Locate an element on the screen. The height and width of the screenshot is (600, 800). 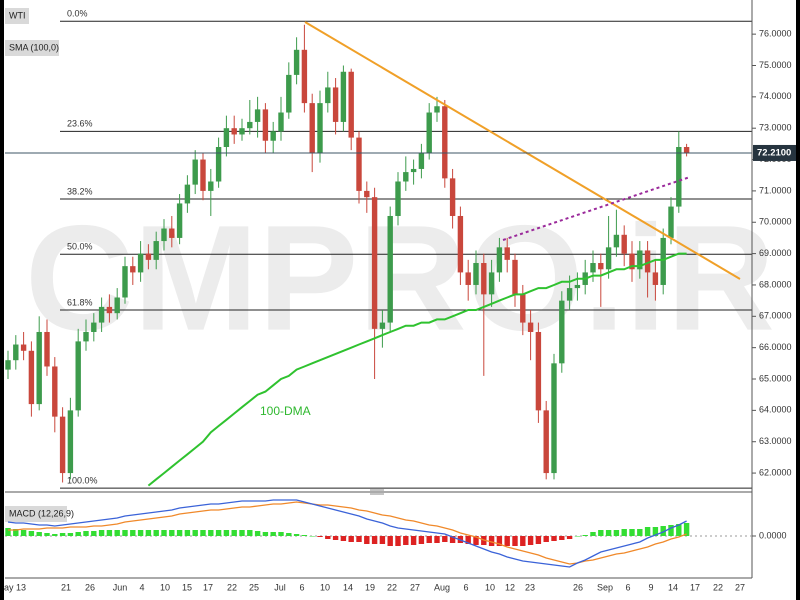
macd-signal-line is located at coordinates (347, 533).